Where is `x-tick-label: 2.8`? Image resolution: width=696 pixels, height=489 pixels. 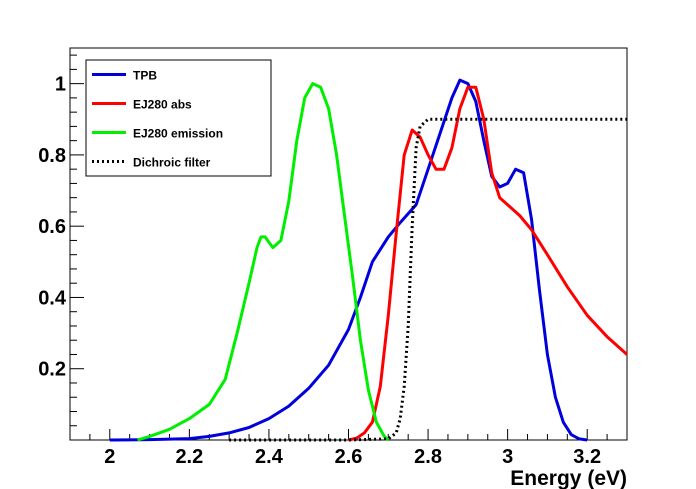 x-tick-label: 2.8 is located at coordinates (428, 457).